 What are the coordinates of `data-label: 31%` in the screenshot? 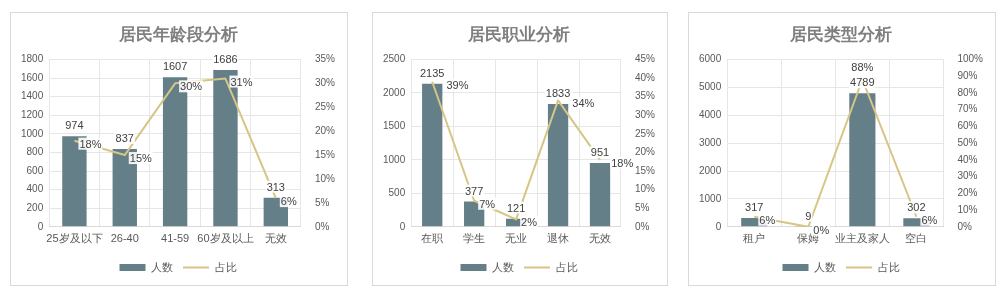 It's located at (241, 81).